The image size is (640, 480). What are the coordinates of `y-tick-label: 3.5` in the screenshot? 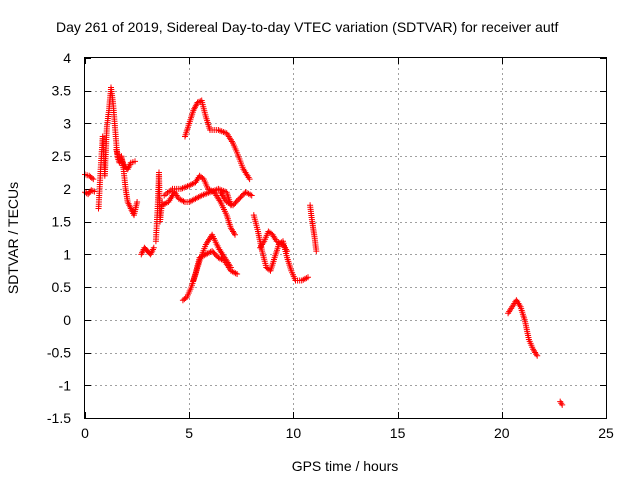 It's located at (62, 91).